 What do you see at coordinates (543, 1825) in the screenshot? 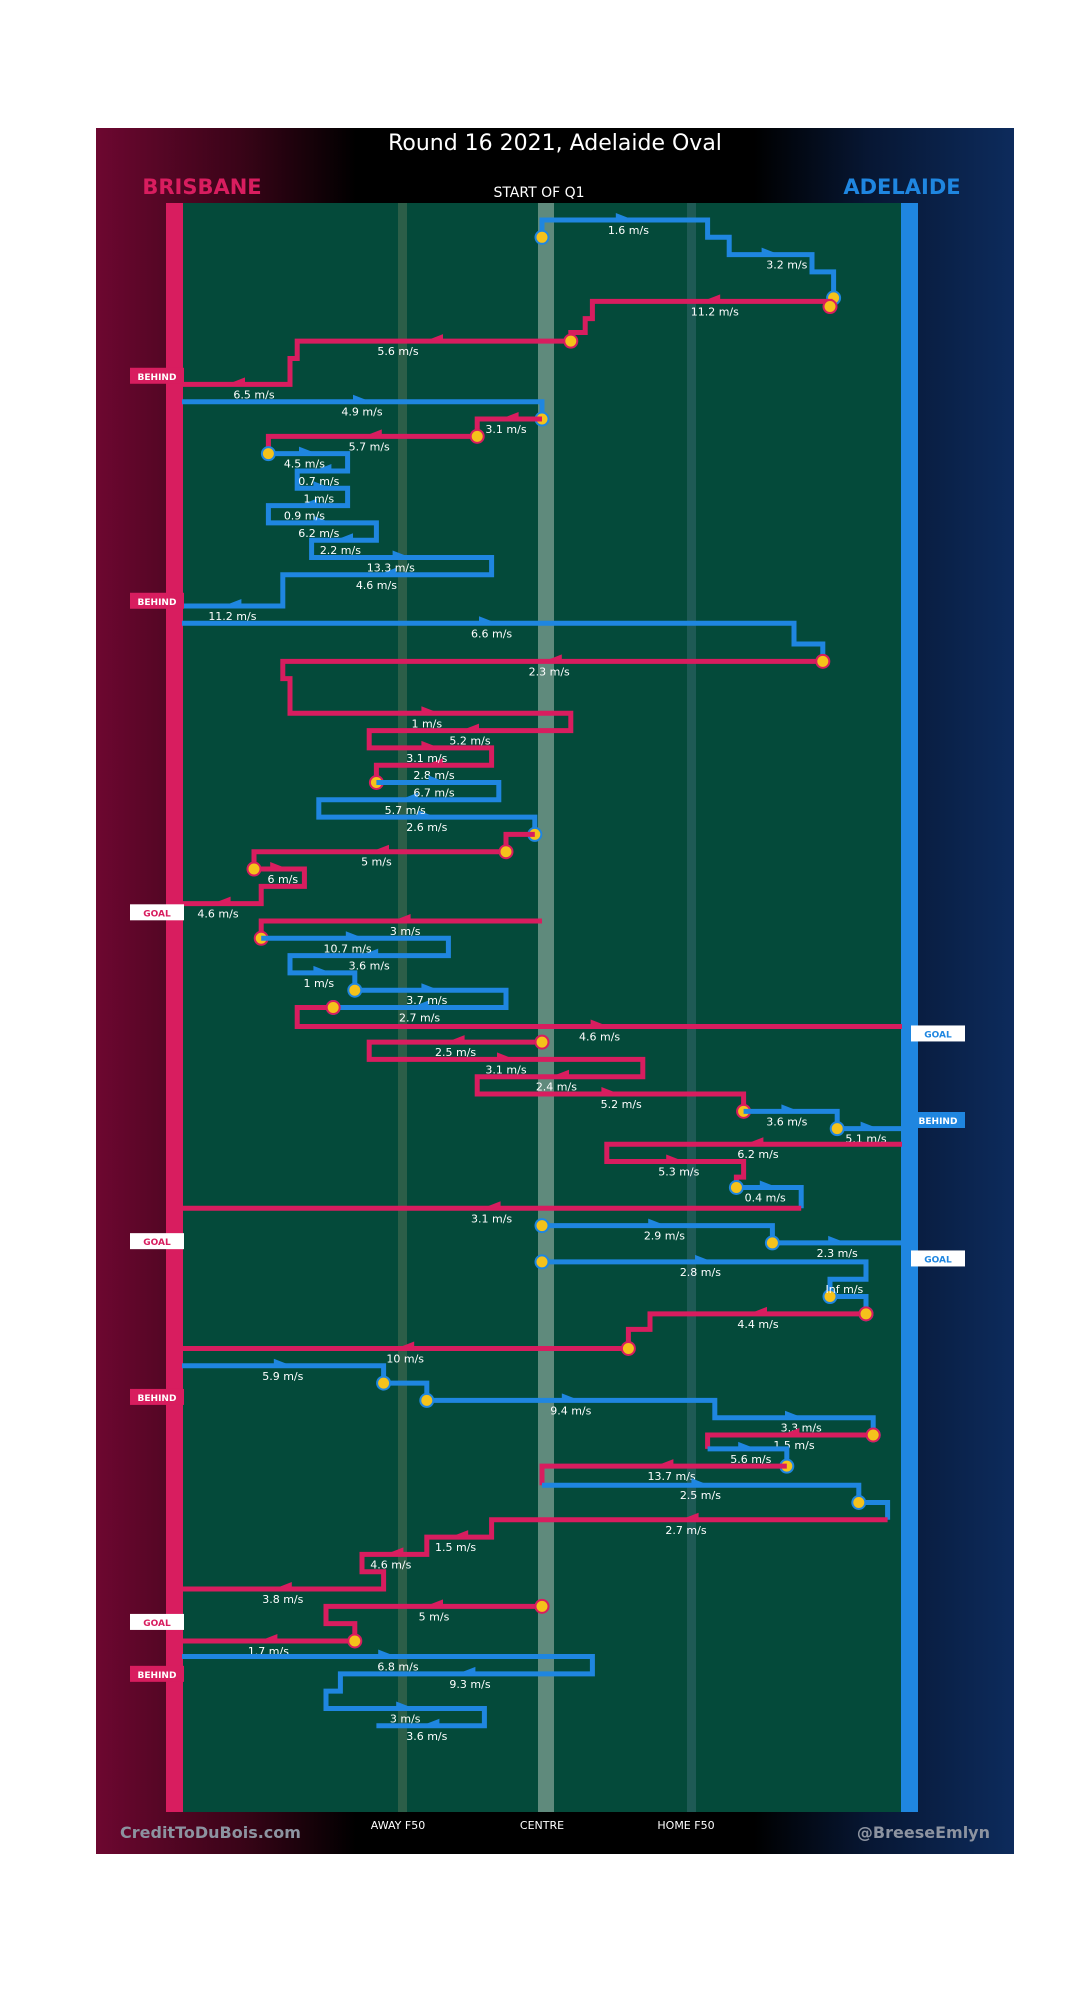
I see `x-axis: AWAY F50 CENTRE HOME F50` at bounding box center [543, 1825].